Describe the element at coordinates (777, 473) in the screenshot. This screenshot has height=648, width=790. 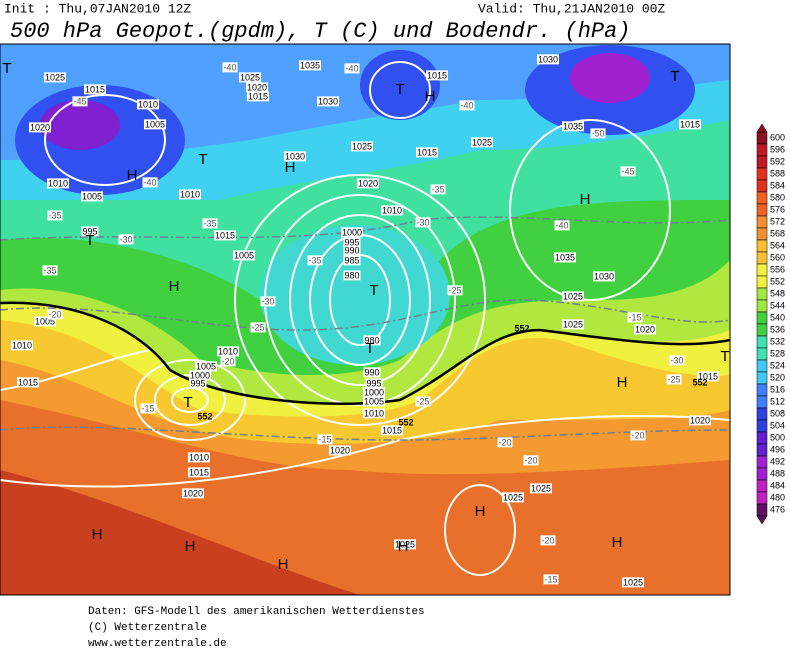
I see `colorbar-label: 488` at that location.